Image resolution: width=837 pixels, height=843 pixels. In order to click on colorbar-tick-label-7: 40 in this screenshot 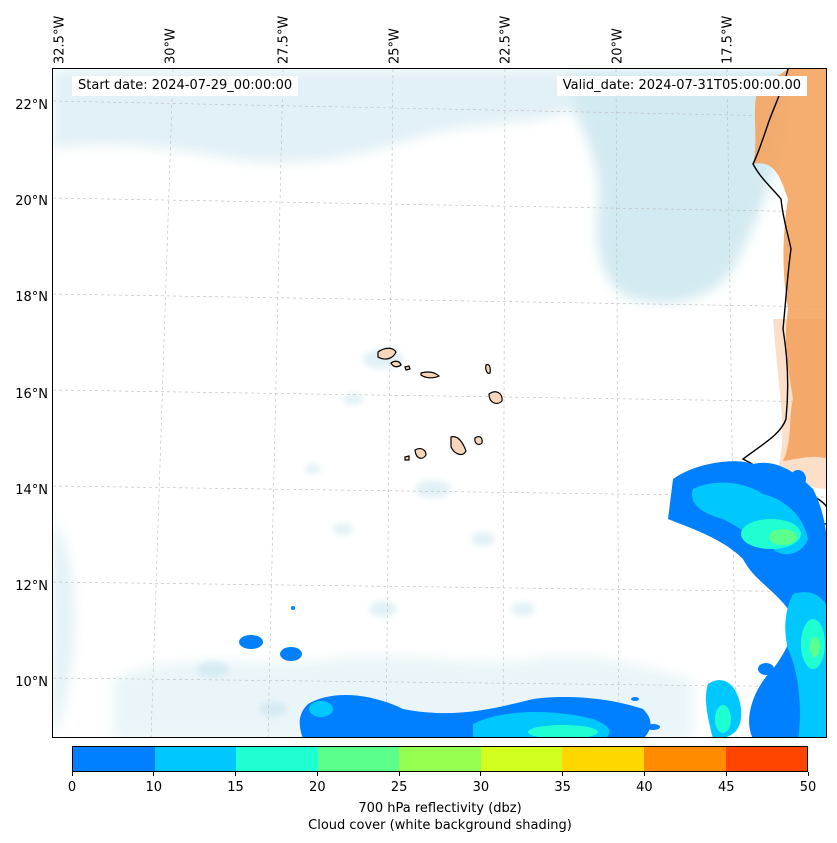, I will do `click(644, 787)`.